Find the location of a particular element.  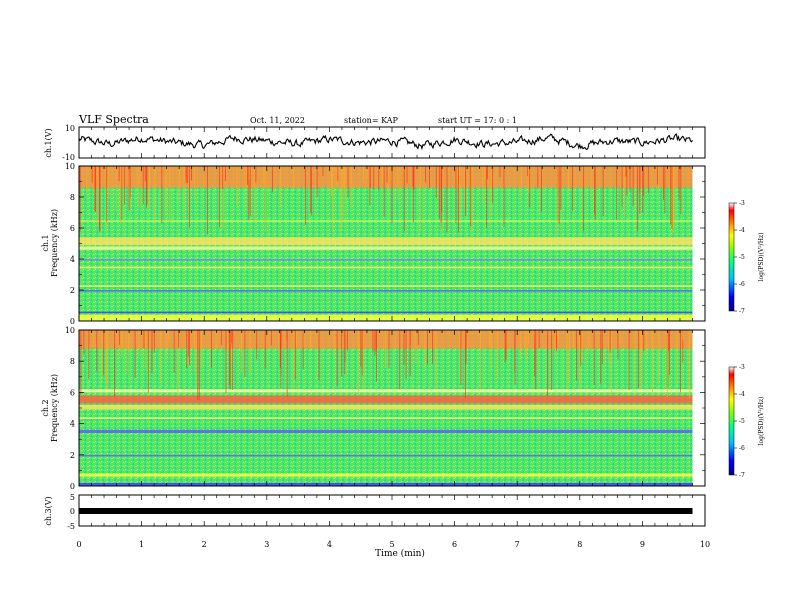

ch1-waveform-panel: 10 -10 ch.1(V) is located at coordinates (375, 143).